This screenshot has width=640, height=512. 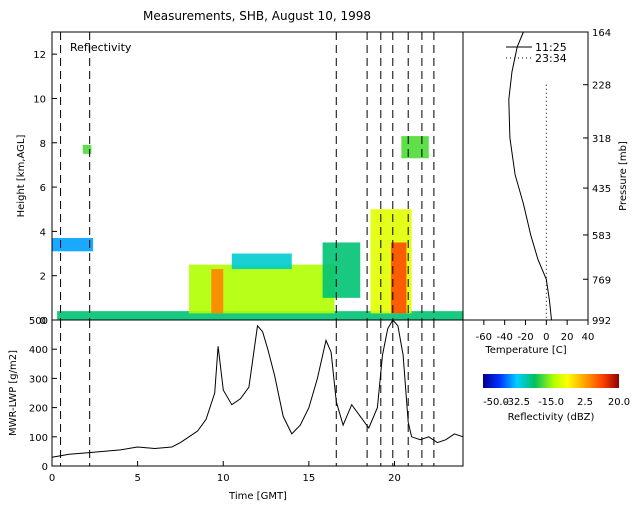 I want to click on time-tick-label-0: 0, so click(x=52, y=478).